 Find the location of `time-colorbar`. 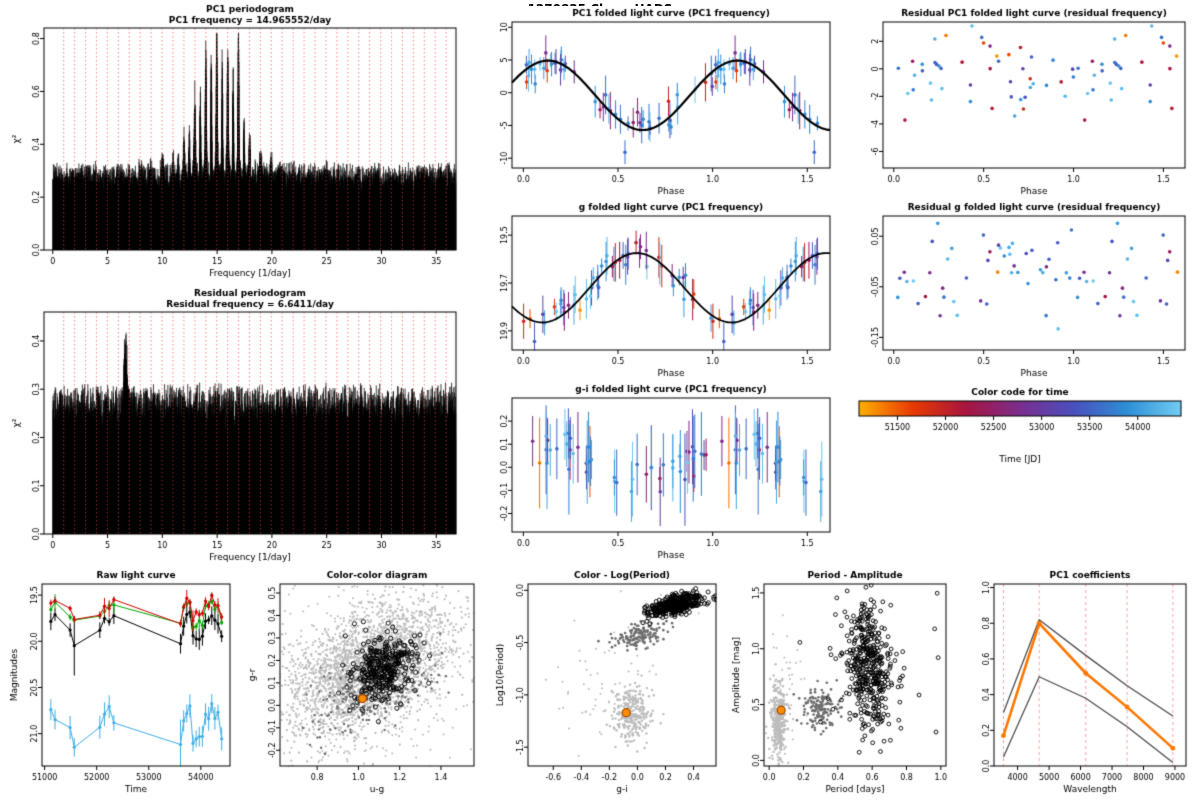

time-colorbar is located at coordinates (1020, 427).